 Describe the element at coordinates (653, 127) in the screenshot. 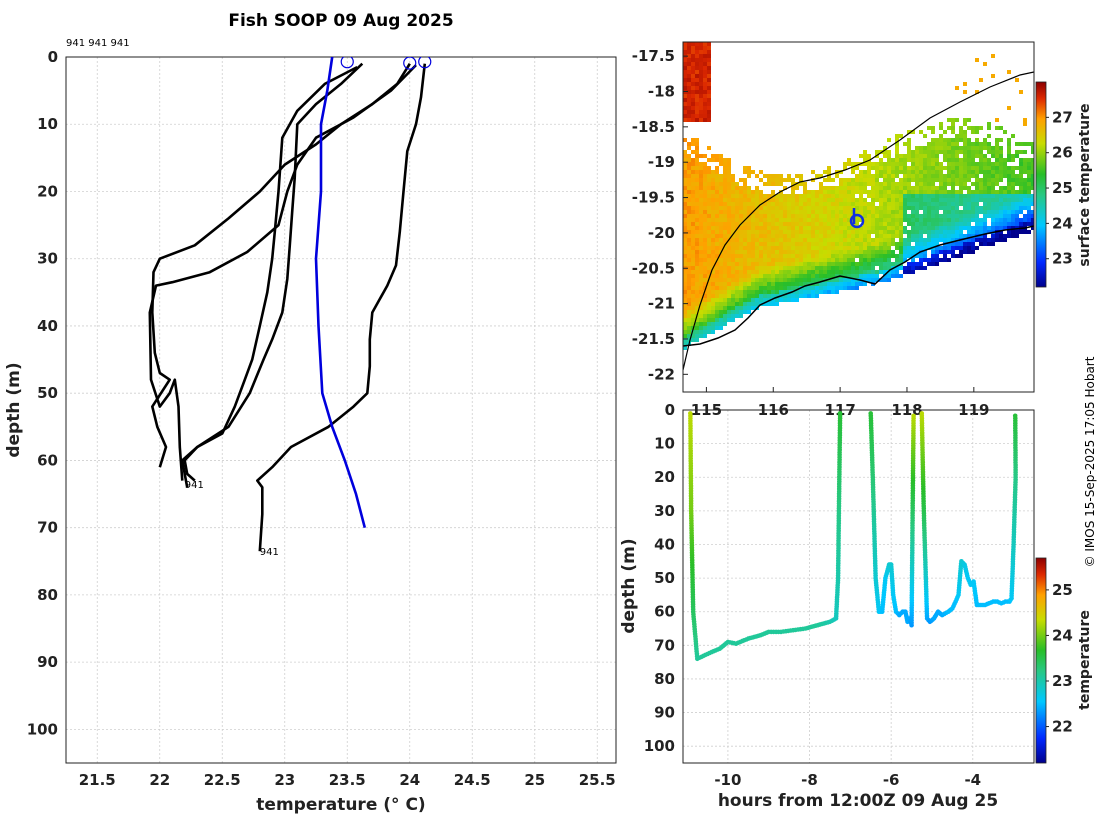

I see `map-y-tick-label: -18.5` at that location.